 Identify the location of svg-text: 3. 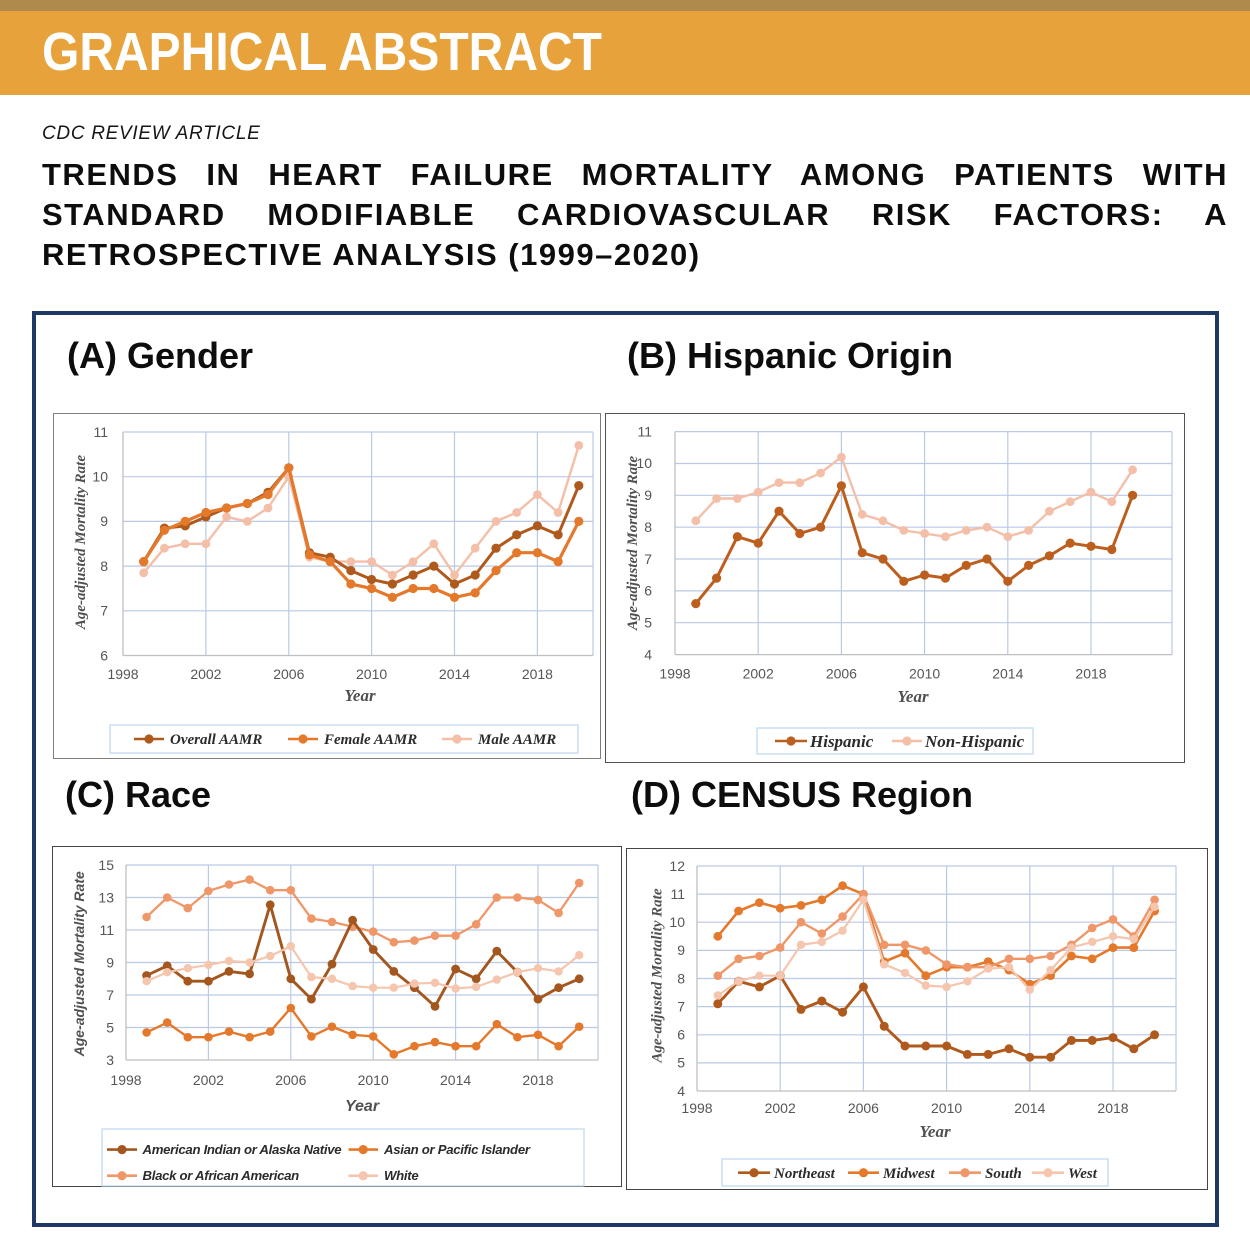
(110, 1060).